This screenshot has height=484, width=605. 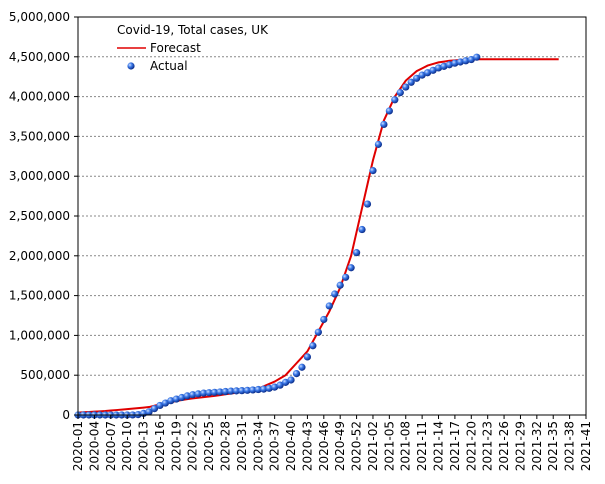 What do you see at coordinates (127, 446) in the screenshot?
I see `x-tick-label: 2020-10` at bounding box center [127, 446].